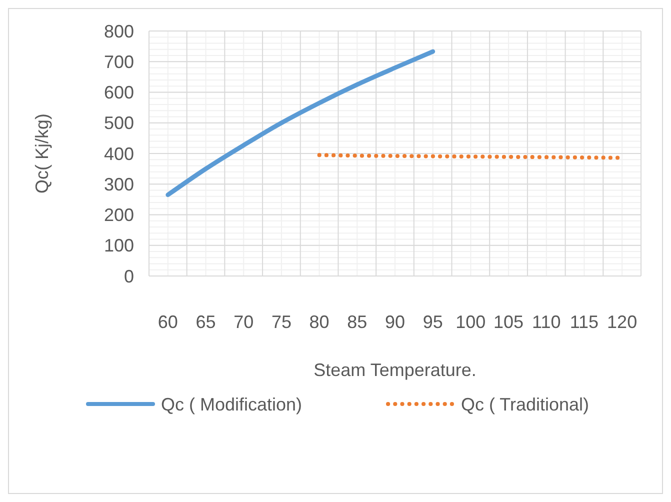  Describe the element at coordinates (546, 322) in the screenshot. I see `x-tick-label: 110` at that location.